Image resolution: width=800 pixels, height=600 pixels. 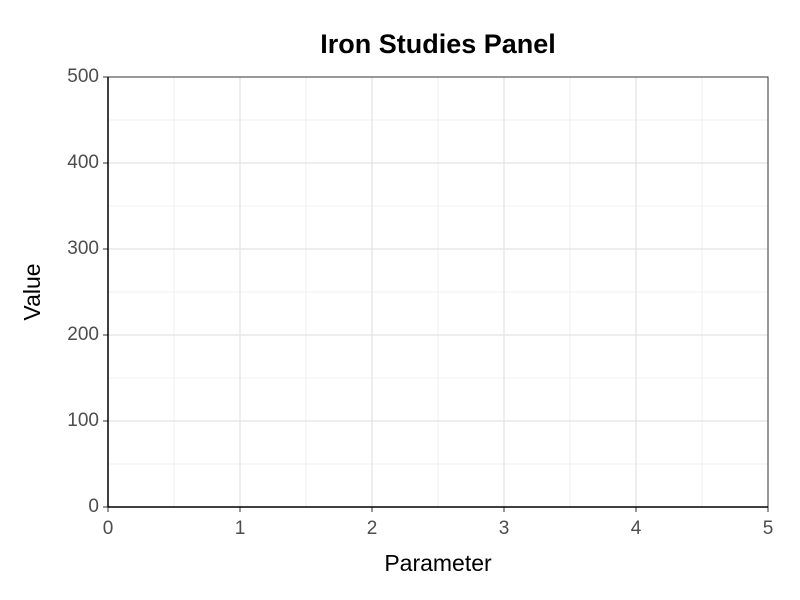 What do you see at coordinates (83, 334) in the screenshot?
I see `y-tick-label: 200` at bounding box center [83, 334].